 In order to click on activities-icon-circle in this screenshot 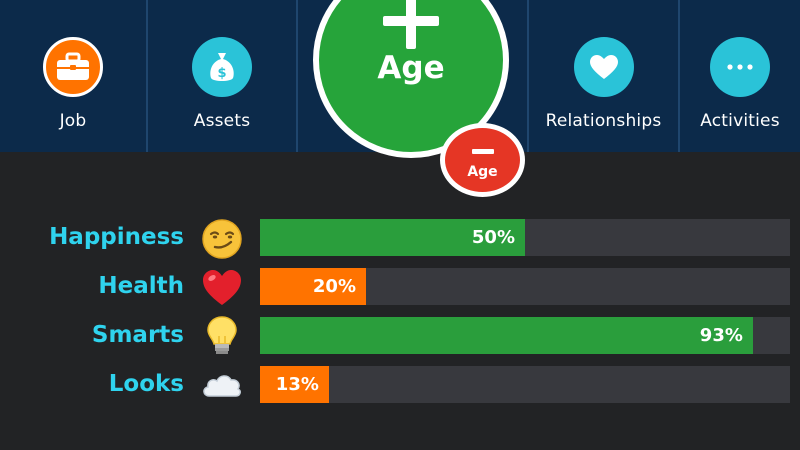, I will do `click(740, 67)`.